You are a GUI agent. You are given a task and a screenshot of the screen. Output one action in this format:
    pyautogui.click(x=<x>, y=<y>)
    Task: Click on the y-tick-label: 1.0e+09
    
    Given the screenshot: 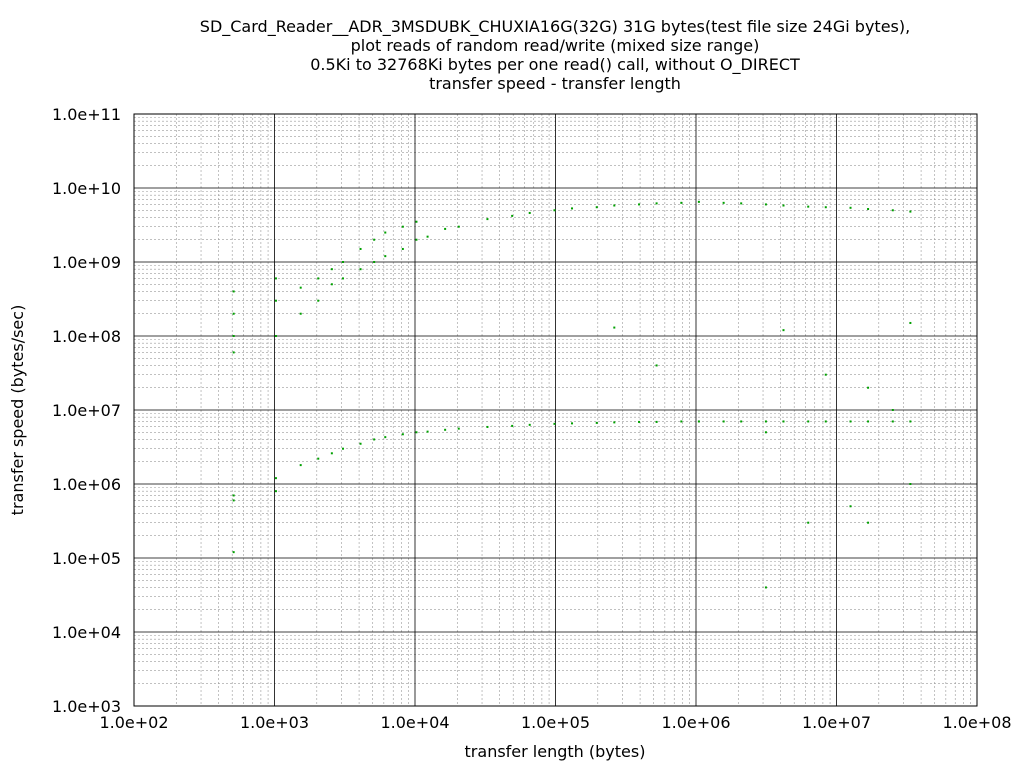 What is the action you would take?
    pyautogui.click(x=86, y=262)
    